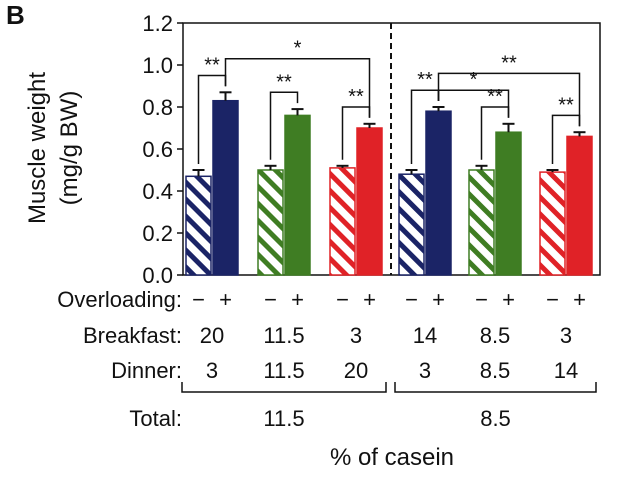 The image size is (620, 478). What do you see at coordinates (157, 233) in the screenshot?
I see `y-tick-label: 0.2` at bounding box center [157, 233].